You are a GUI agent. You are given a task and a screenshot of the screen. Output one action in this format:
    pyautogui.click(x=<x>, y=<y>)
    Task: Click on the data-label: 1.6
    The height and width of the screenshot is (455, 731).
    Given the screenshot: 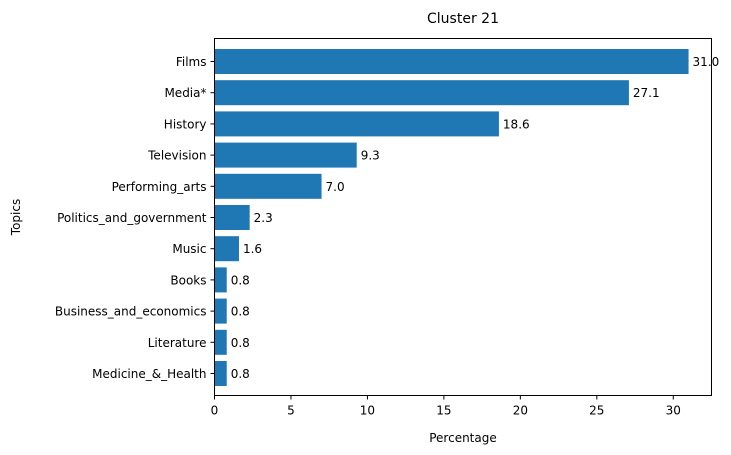 What is the action you would take?
    pyautogui.click(x=252, y=249)
    